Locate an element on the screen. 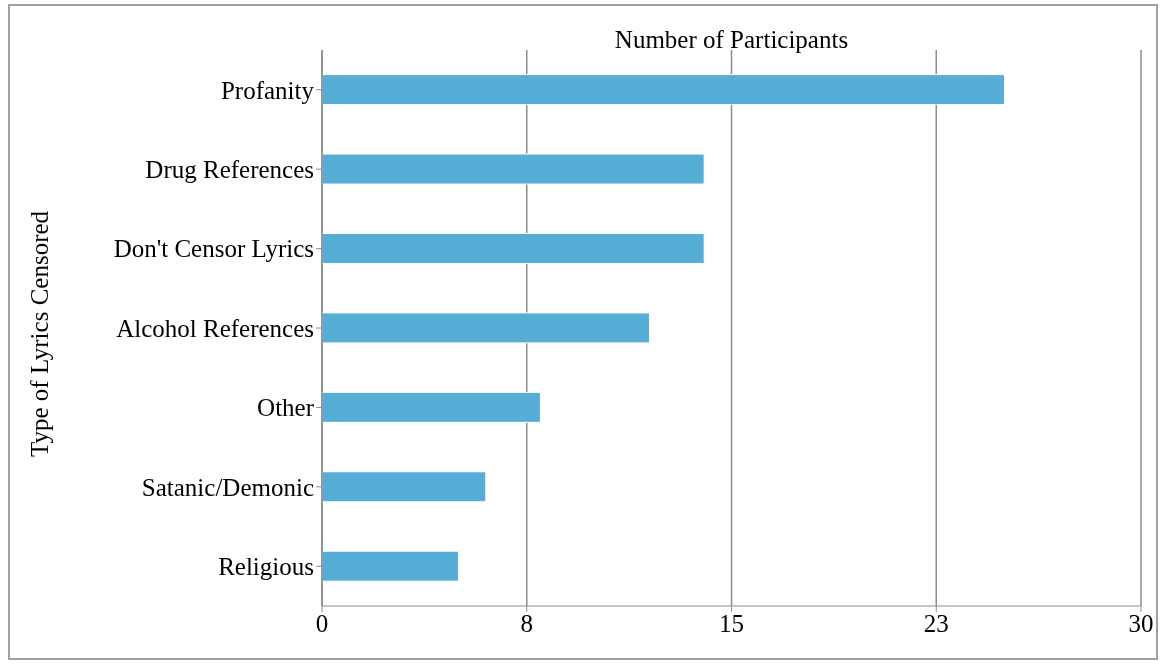 The height and width of the screenshot is (664, 1165). x-tick-label: 30 is located at coordinates (1141, 623).